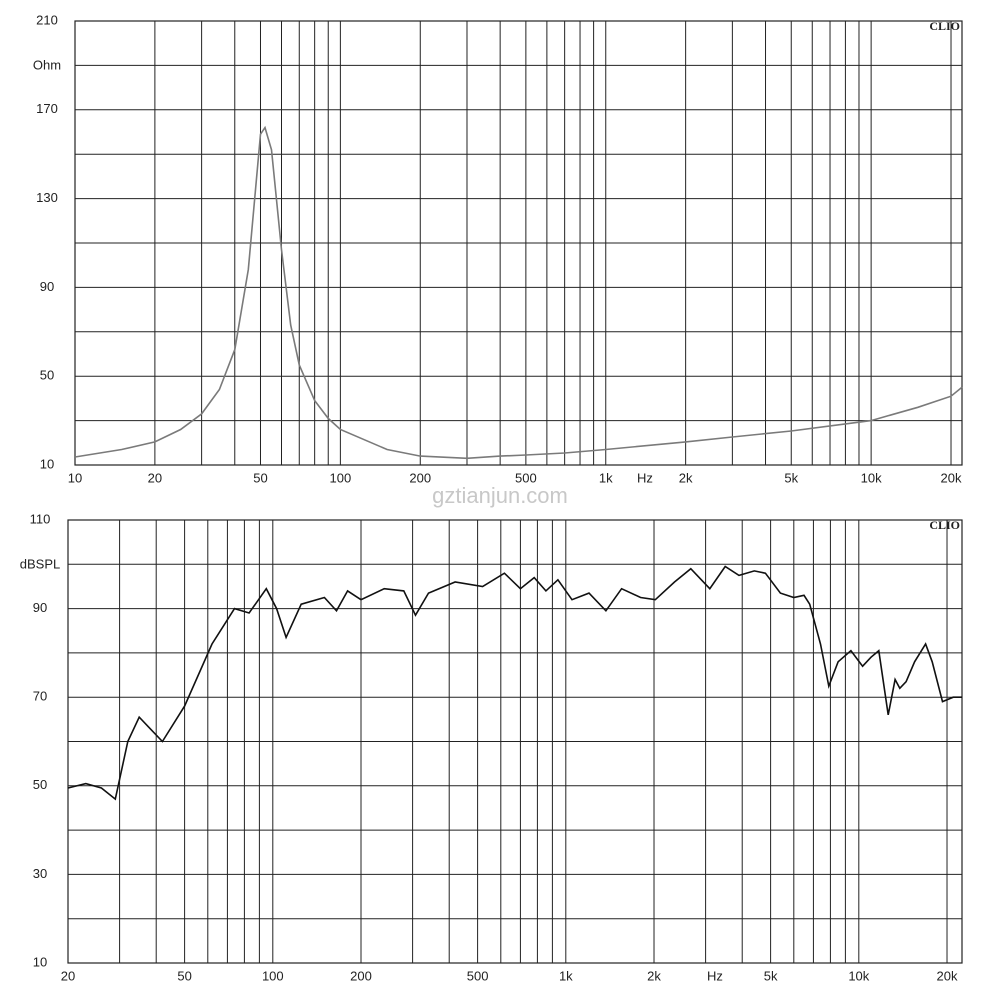 This screenshot has width=1000, height=1000. What do you see at coordinates (47, 197) in the screenshot?
I see `y-tick-label: 130` at bounding box center [47, 197].